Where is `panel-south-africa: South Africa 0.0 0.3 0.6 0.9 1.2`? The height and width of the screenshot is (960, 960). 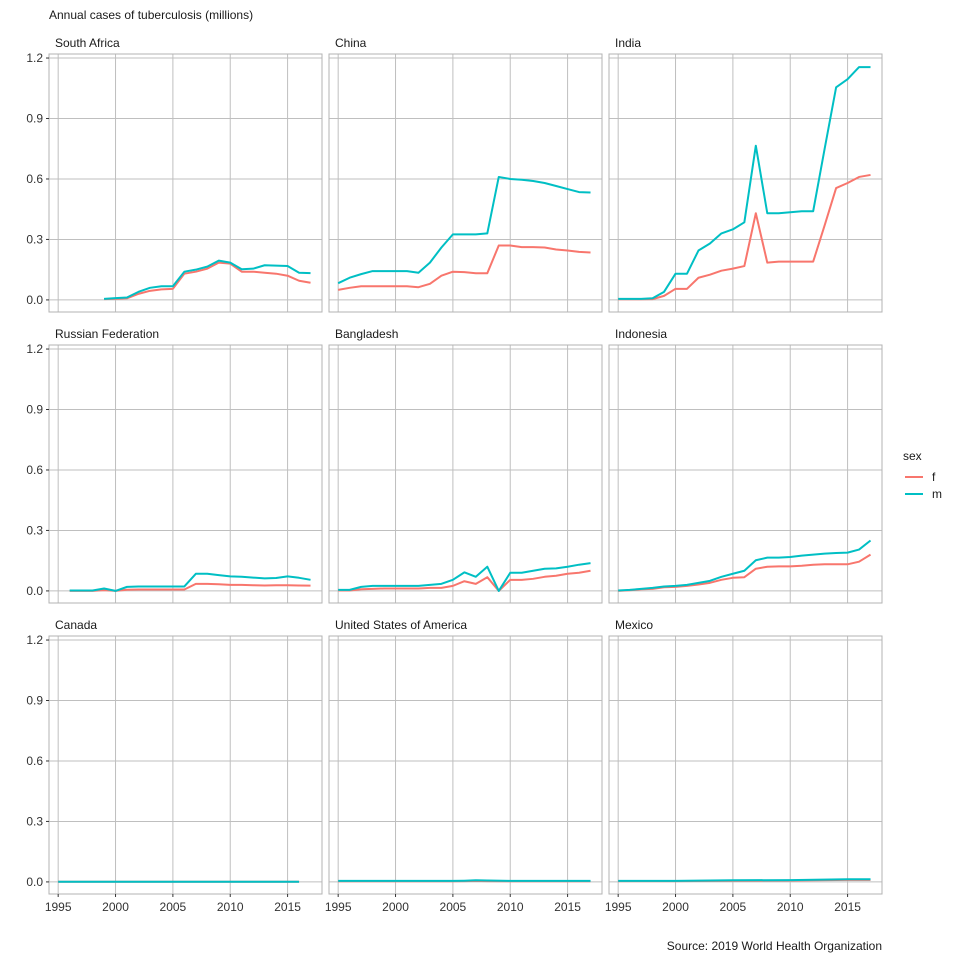 panel-south-africa: South Africa 0.0 0.3 0.6 0.9 1.2 is located at coordinates (174, 174).